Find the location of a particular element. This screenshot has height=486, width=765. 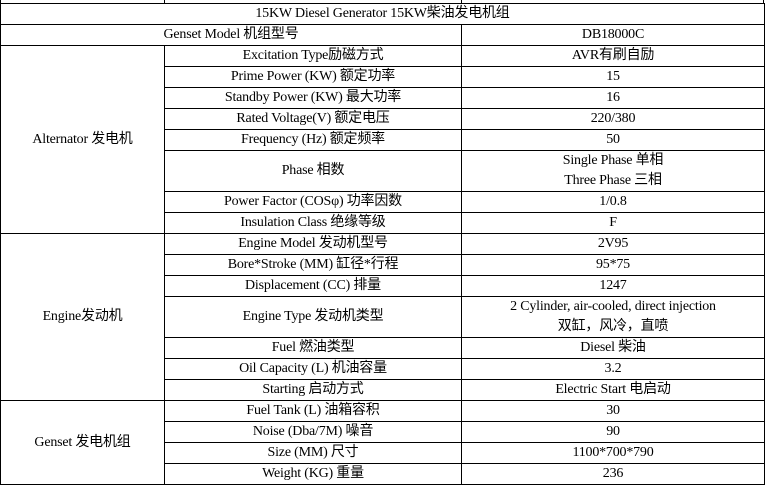

spec-row: Prime Power (KW) 额定功率 15 is located at coordinates (383, 77).